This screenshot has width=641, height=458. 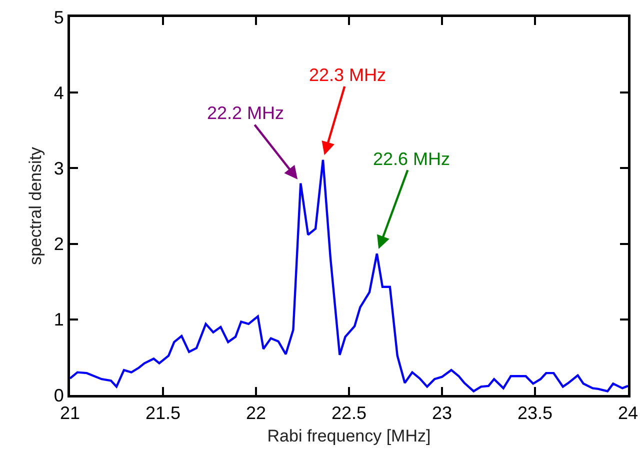 I want to click on y-tick-label: 4, so click(x=59, y=92).